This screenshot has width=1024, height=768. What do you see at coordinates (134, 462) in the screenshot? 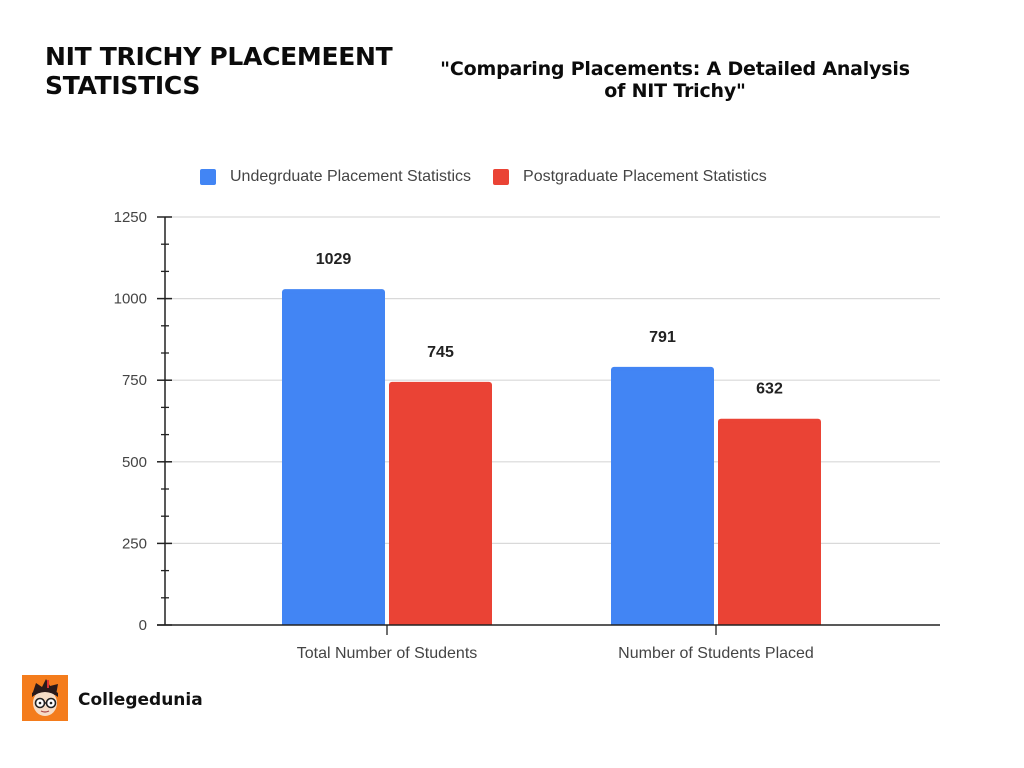
I see `y-tick-label: 500` at bounding box center [134, 462].